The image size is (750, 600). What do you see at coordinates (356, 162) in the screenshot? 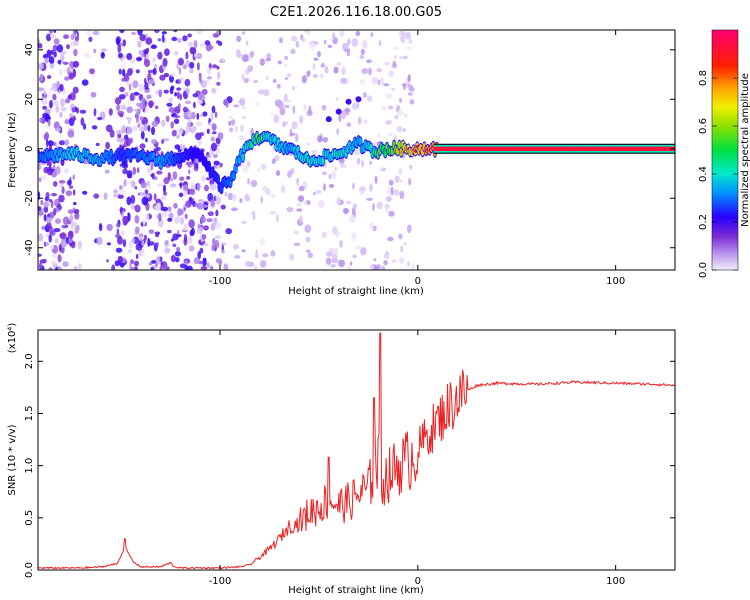
I see `spectral-ridge` at bounding box center [356, 162].